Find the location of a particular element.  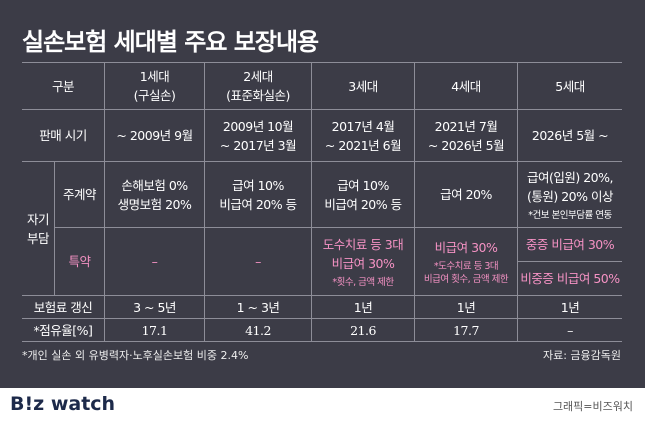

cell-text: 특약 is located at coordinates (79, 261).